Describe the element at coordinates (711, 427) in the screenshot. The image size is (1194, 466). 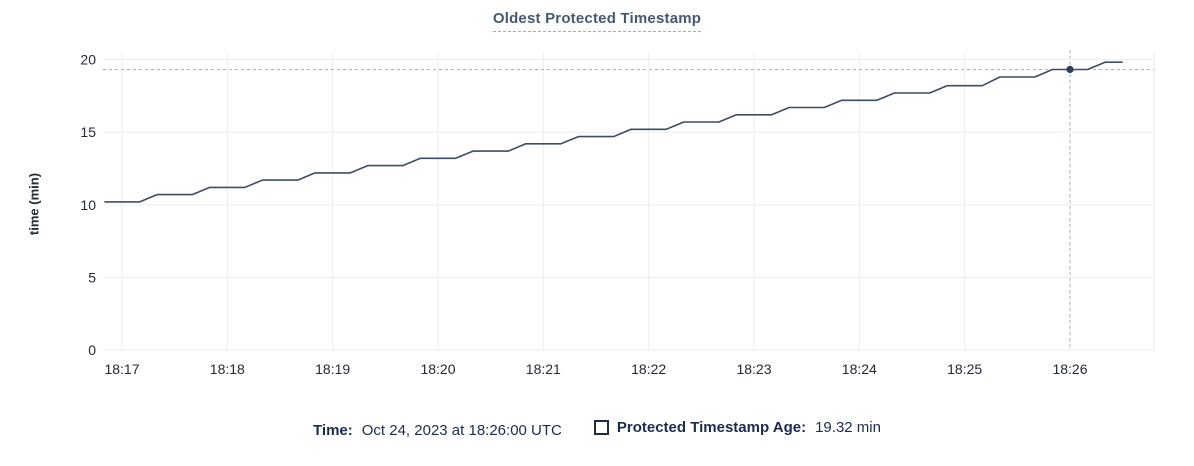
I see `legend-label: Protected Timestamp Age:` at that location.